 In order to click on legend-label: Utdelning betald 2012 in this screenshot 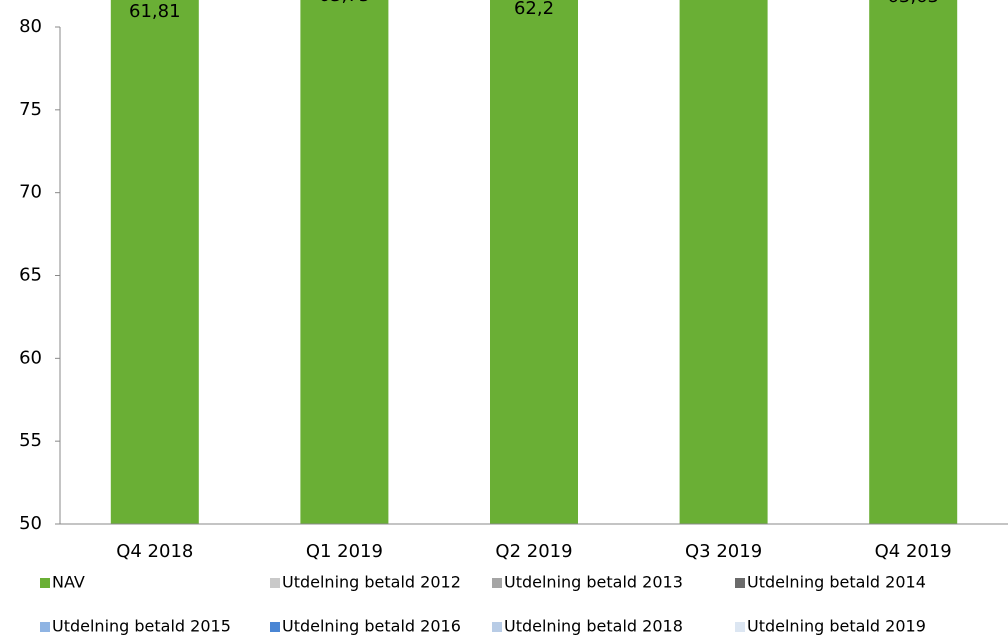, I will do `click(371, 582)`.